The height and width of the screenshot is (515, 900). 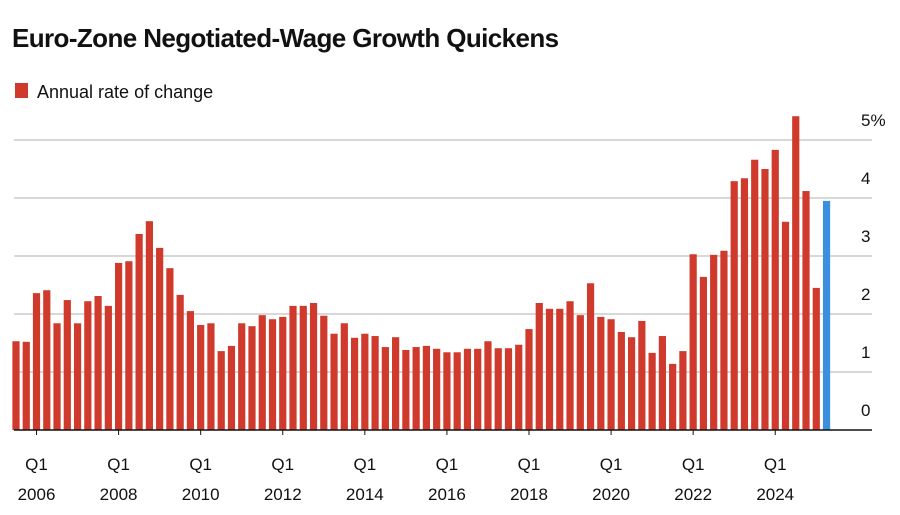 I want to click on y-tick-label: 3, so click(x=865, y=236).